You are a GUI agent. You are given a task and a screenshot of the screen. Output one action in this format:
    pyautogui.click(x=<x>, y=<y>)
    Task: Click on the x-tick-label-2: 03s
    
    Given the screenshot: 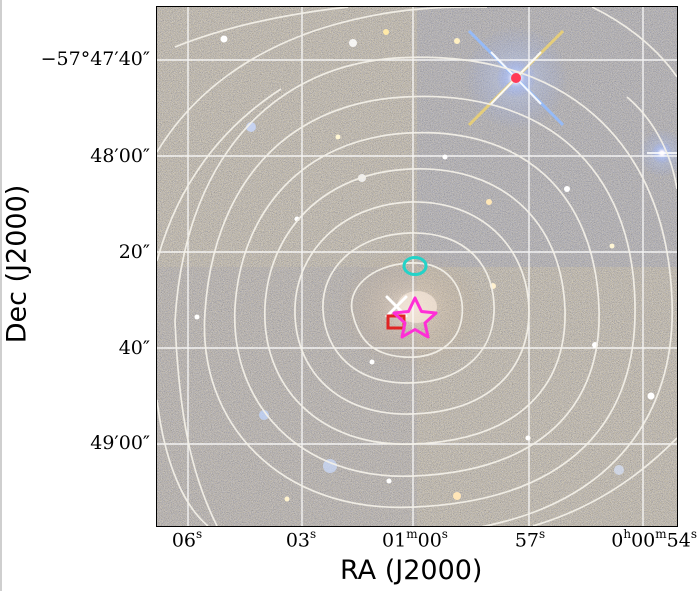 What is the action you would take?
    pyautogui.click(x=301, y=539)
    